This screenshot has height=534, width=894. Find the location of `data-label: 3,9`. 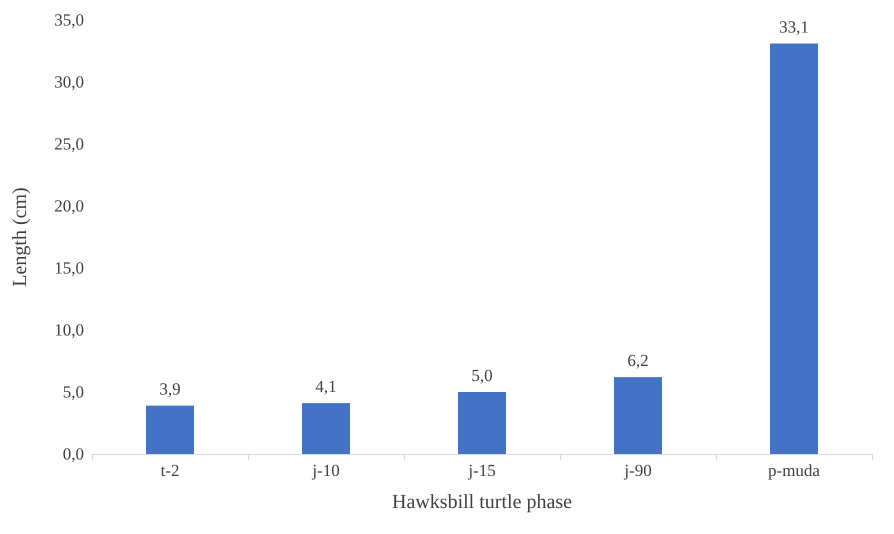

data-label: 3,9 is located at coordinates (170, 389).